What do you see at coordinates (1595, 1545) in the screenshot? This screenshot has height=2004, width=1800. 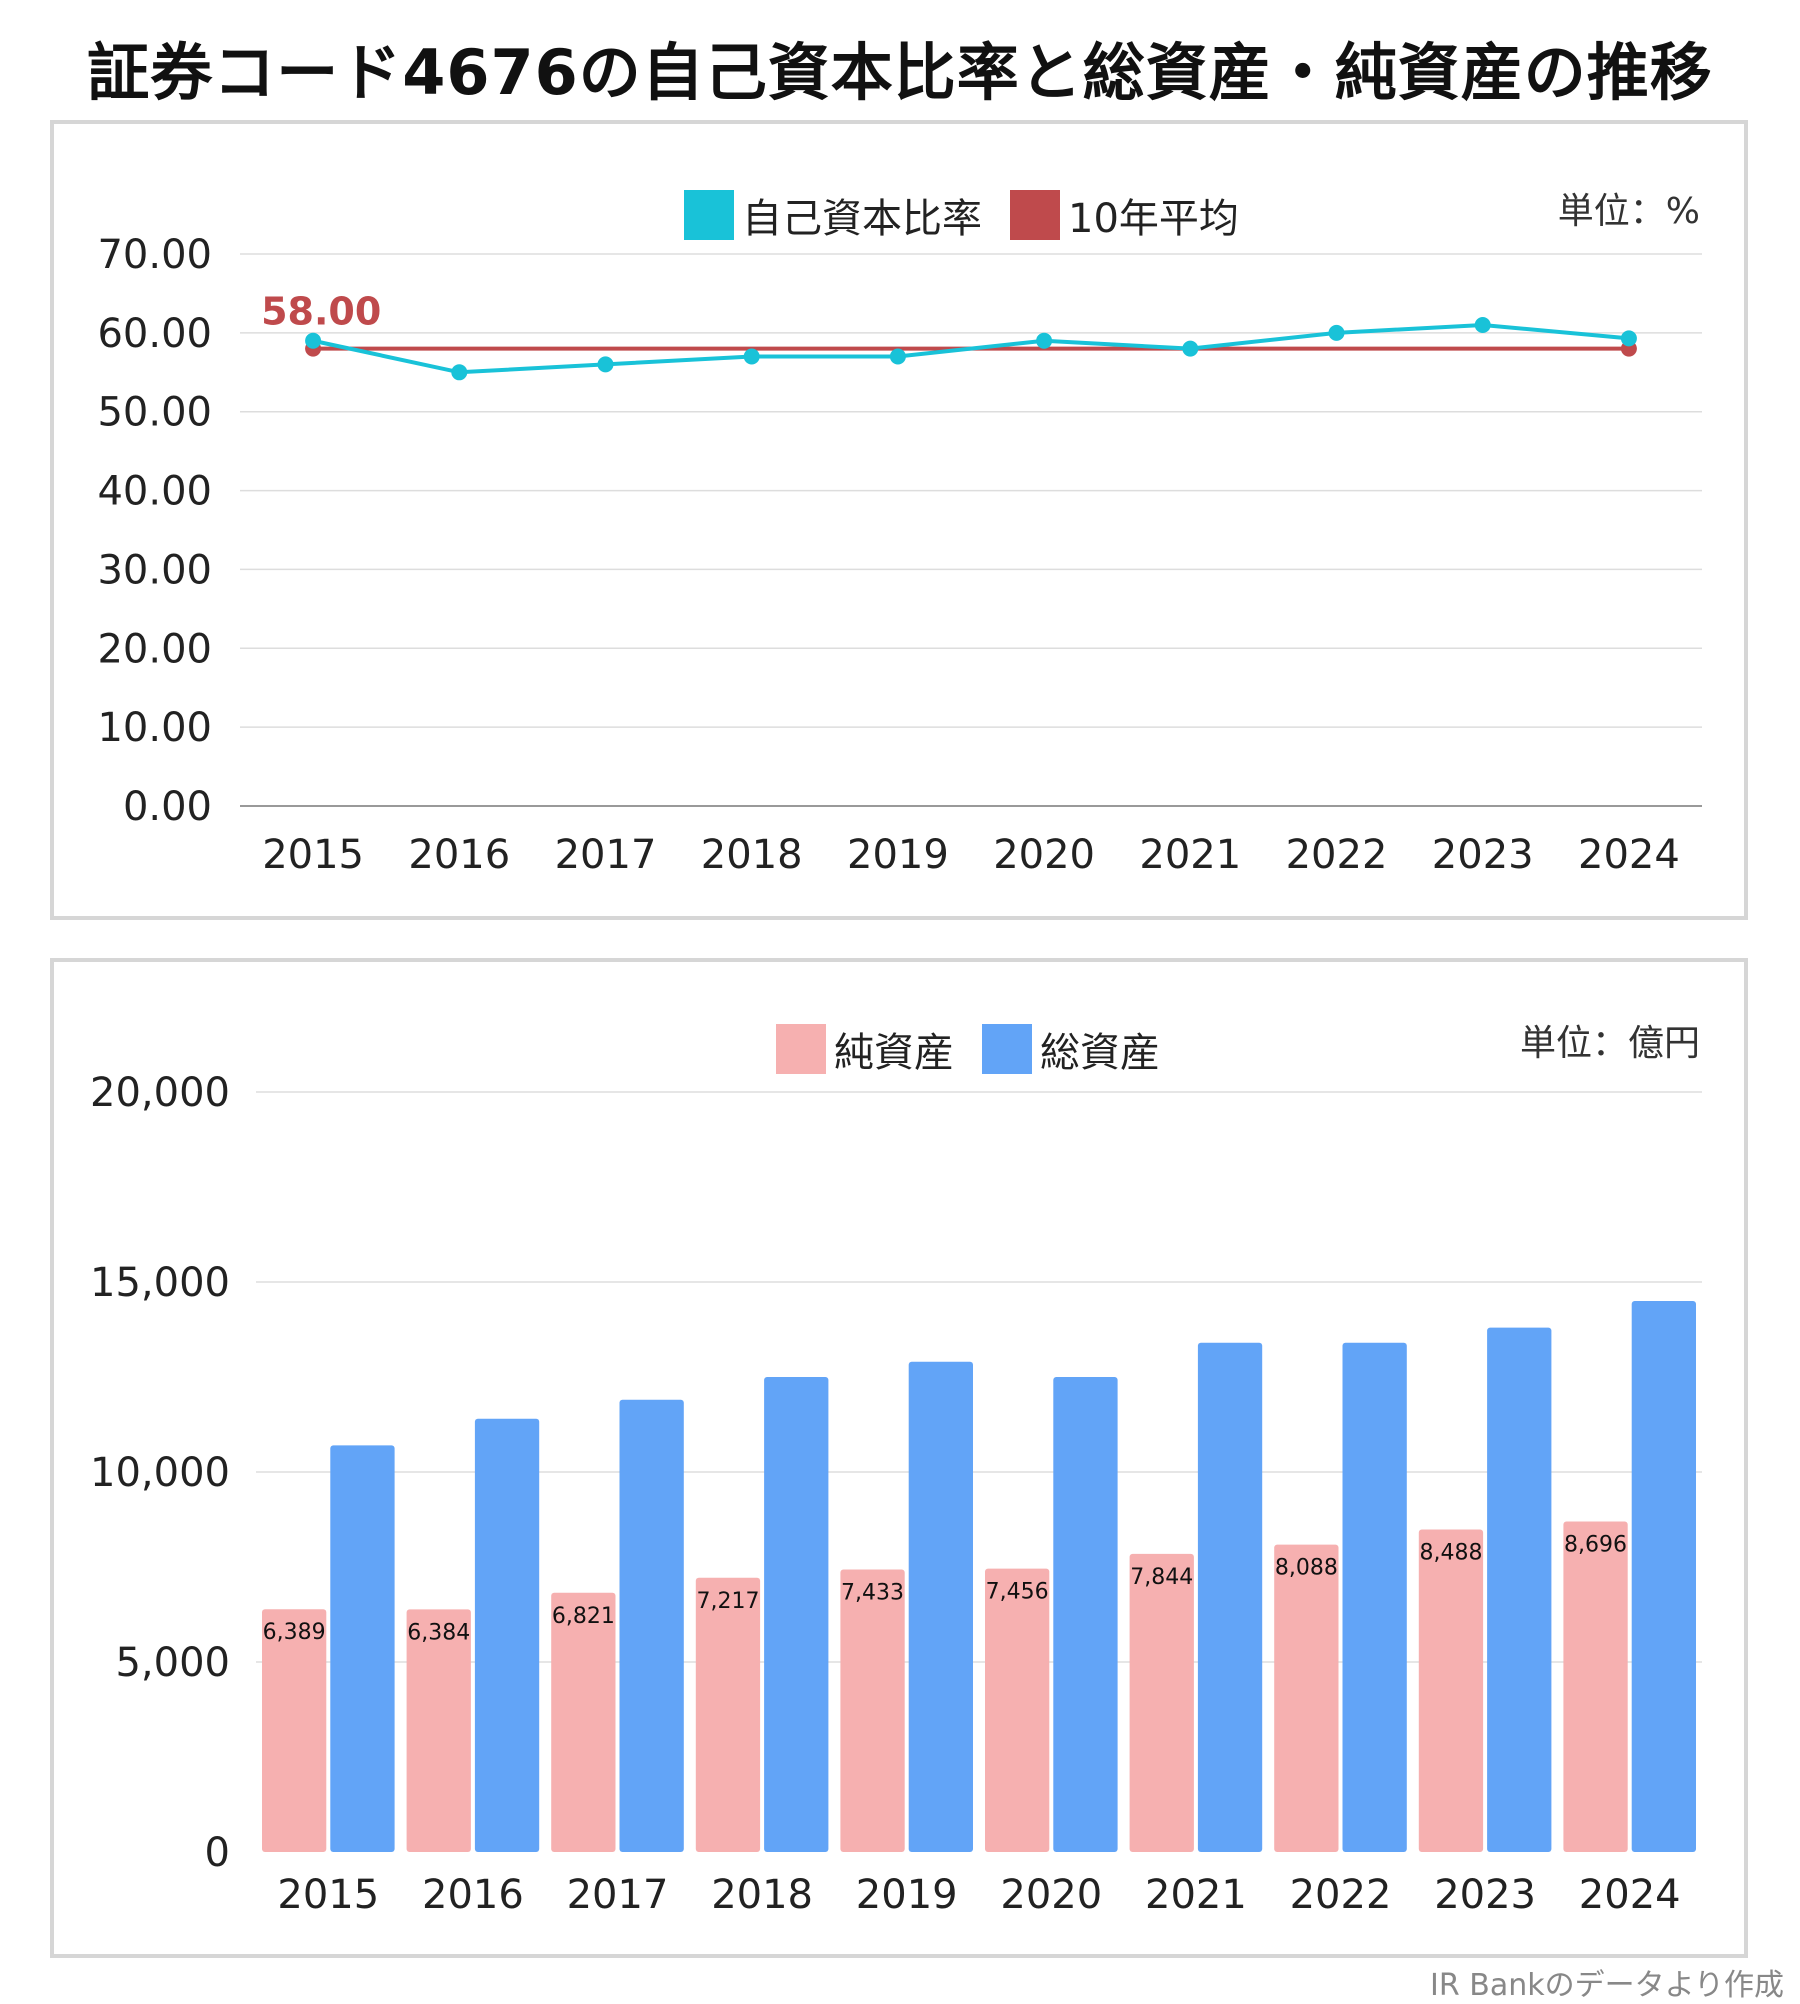 I see `bar-value-label-net-assets: 8,696` at bounding box center [1595, 1545].